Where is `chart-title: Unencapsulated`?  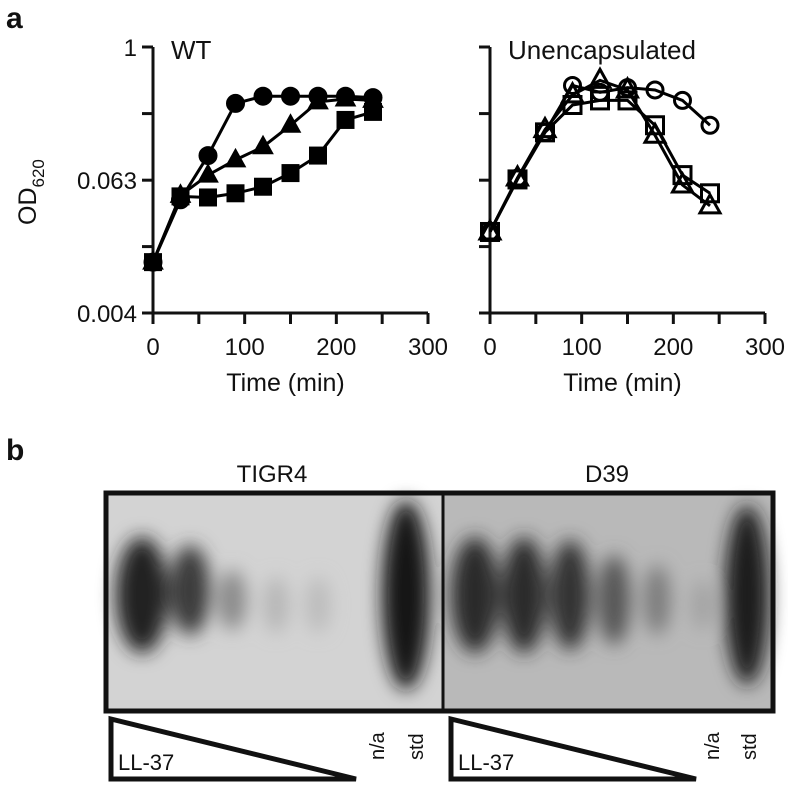 chart-title: Unencapsulated is located at coordinates (602, 50).